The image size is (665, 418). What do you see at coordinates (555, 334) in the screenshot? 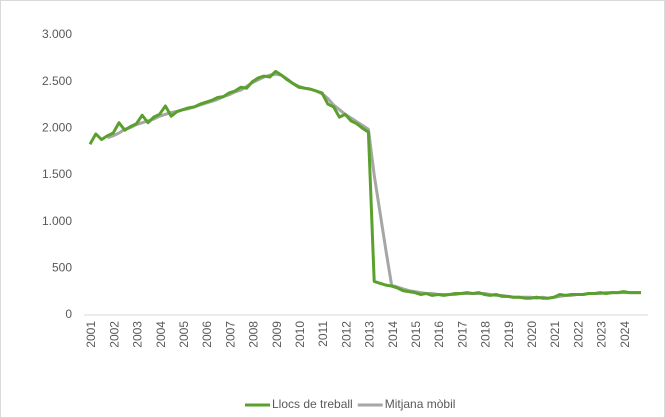
I see `x-tick-label: 2021` at bounding box center [555, 334].